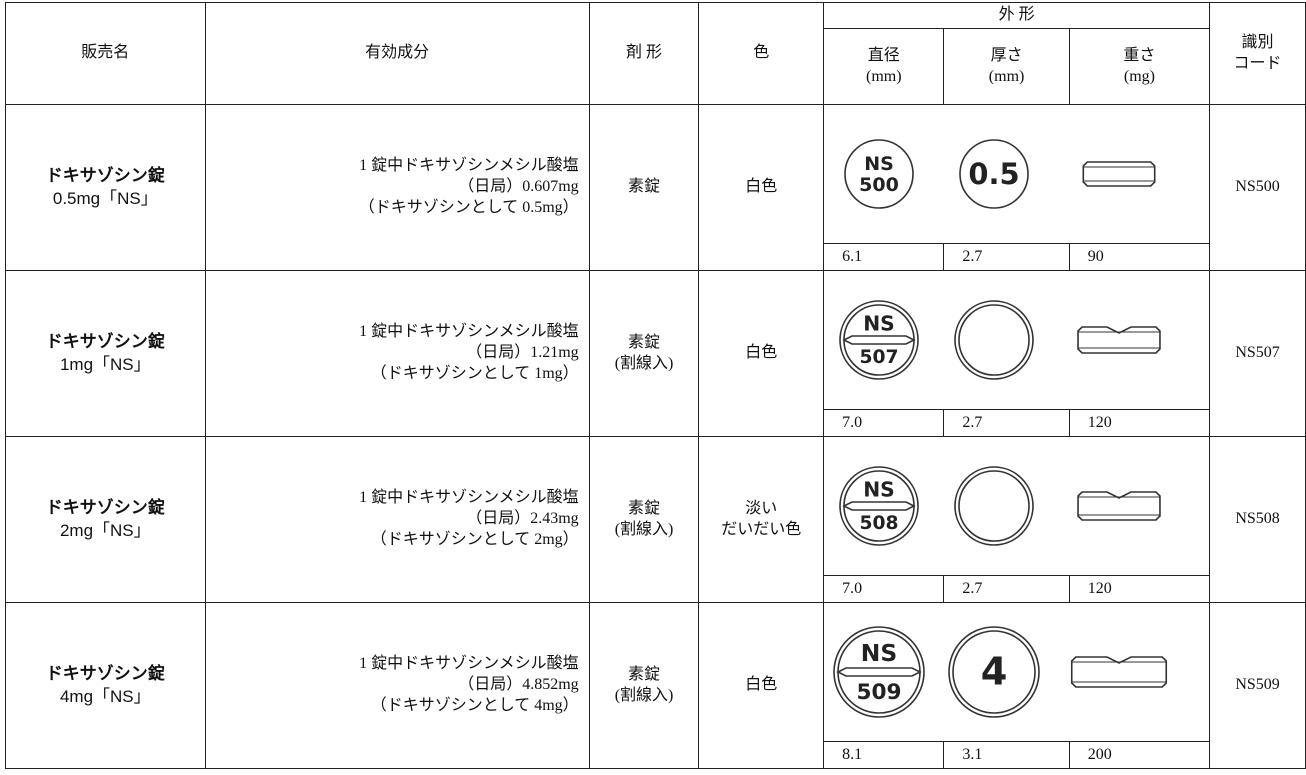  What do you see at coordinates (522, 519) in the screenshot?
I see `ingredient-line: （日局）2.43mg` at bounding box center [522, 519].